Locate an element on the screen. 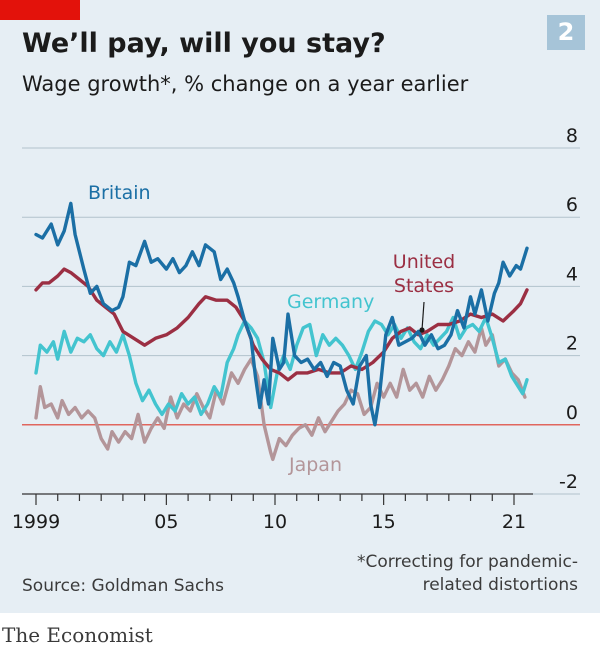  footnote-line-1: *Correcting for pandemic- is located at coordinates (467, 562).